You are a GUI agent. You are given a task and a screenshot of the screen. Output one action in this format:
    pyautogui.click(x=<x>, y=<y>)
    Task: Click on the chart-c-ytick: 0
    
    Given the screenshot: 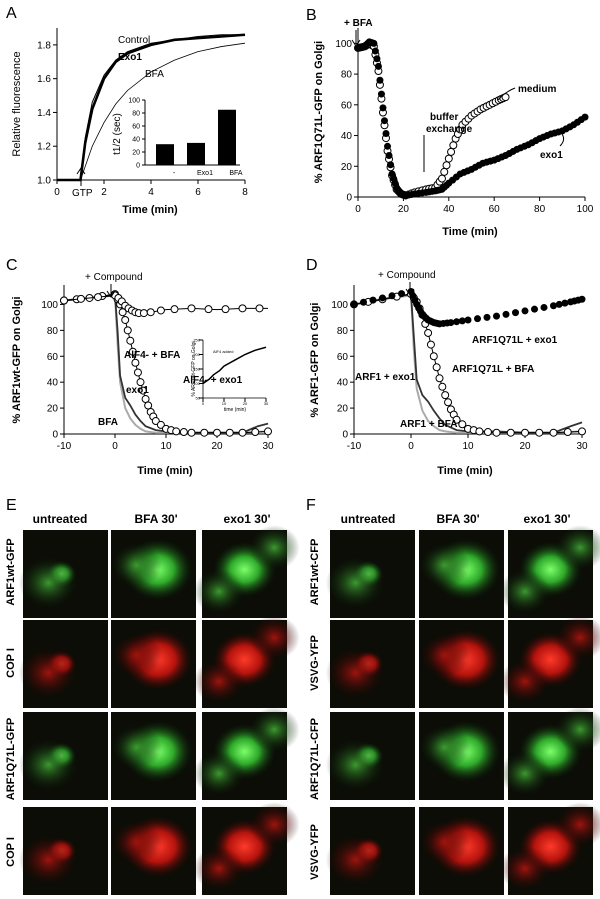 What is the action you would take?
    pyautogui.click(x=55, y=435)
    